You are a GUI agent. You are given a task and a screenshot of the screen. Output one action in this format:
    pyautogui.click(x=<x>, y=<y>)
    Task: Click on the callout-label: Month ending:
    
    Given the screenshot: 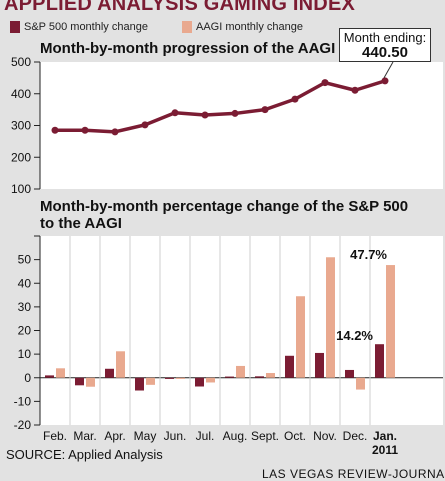 What is the action you would take?
    pyautogui.click(x=385, y=37)
    